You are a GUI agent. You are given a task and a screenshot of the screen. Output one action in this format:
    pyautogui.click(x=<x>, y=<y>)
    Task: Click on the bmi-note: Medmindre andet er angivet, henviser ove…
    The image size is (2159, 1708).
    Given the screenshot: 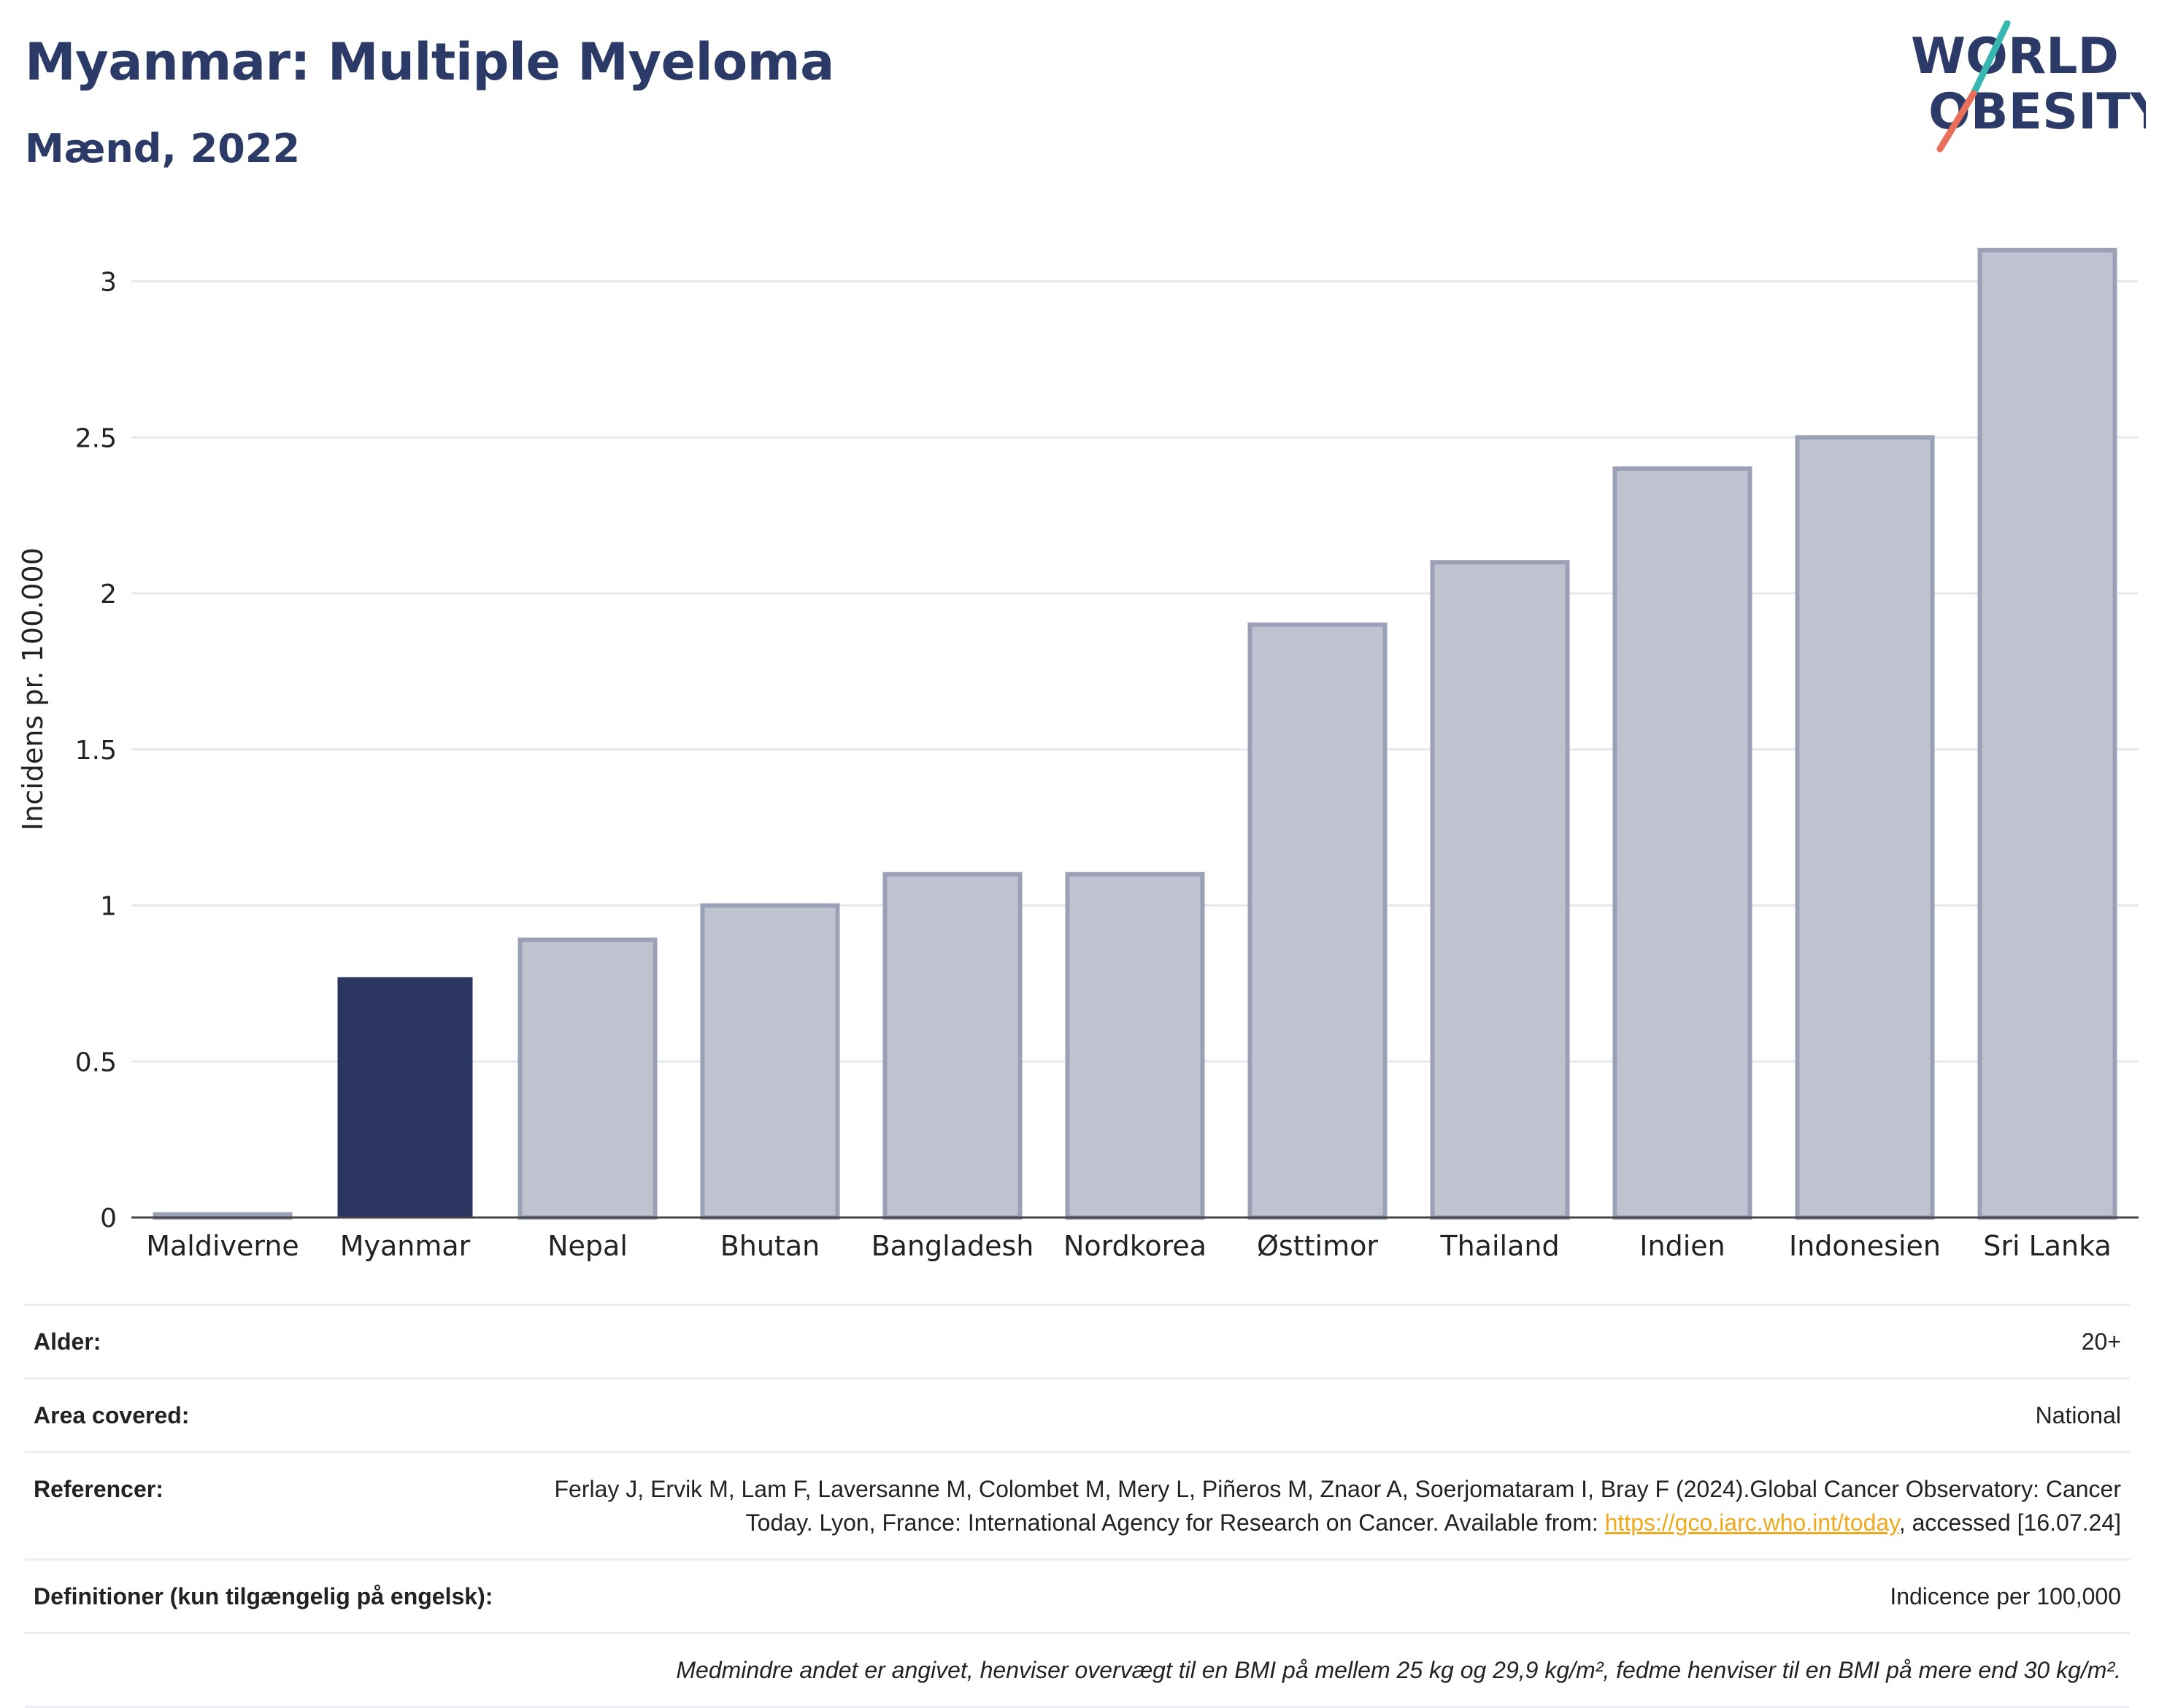 What is the action you would take?
    pyautogui.click(x=1398, y=1670)
    